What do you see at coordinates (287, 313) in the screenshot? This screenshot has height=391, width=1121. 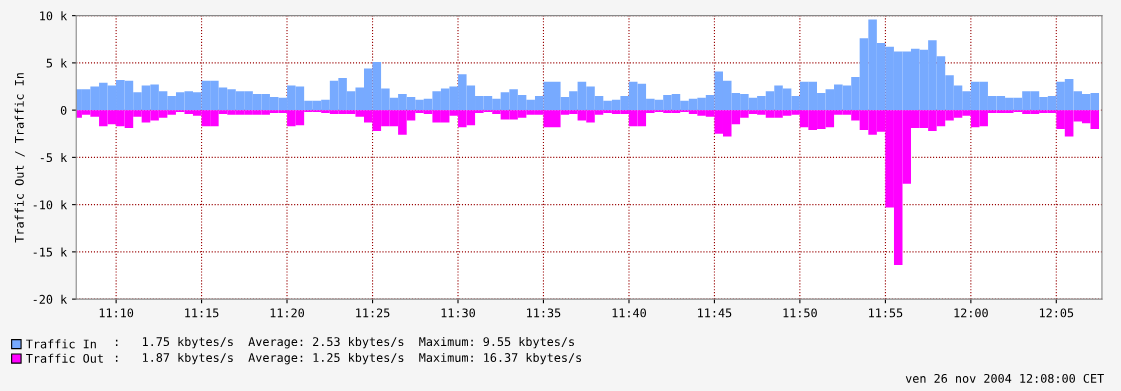 I see `x-tick-label: 11:20` at bounding box center [287, 313].